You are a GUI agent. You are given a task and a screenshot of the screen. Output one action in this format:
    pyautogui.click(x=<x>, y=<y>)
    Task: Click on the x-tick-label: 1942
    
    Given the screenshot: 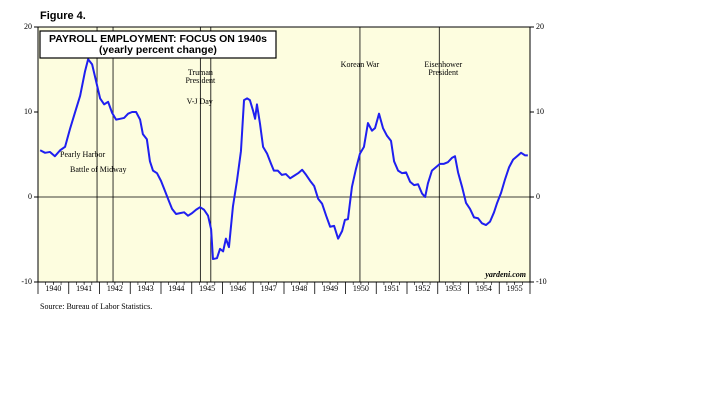 What is the action you would take?
    pyautogui.click(x=115, y=288)
    